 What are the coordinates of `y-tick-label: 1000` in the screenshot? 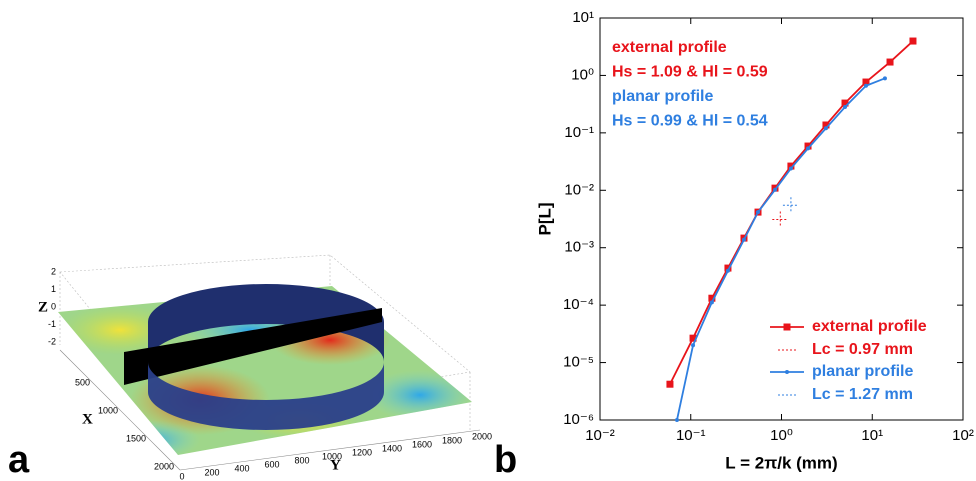 It's located at (332, 456).